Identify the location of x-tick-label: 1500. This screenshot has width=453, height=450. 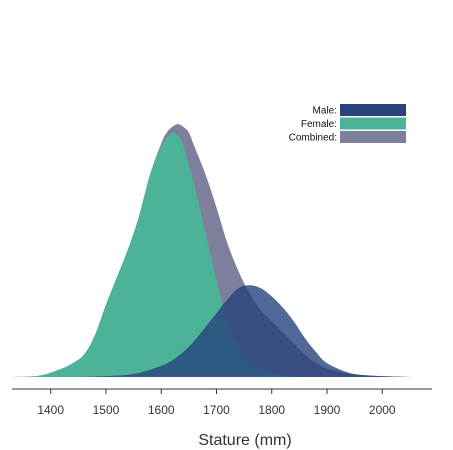
(106, 410).